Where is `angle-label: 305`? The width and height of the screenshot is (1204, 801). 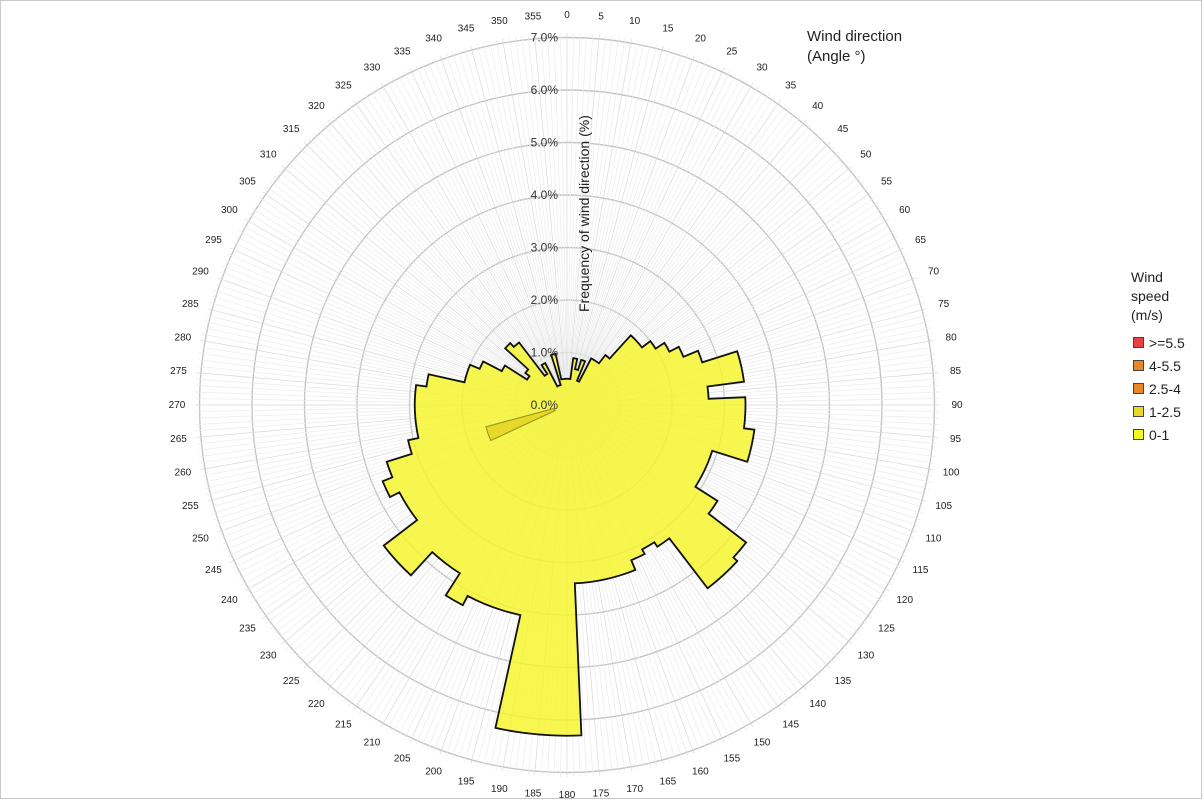 angle-label: 305 is located at coordinates (247, 181).